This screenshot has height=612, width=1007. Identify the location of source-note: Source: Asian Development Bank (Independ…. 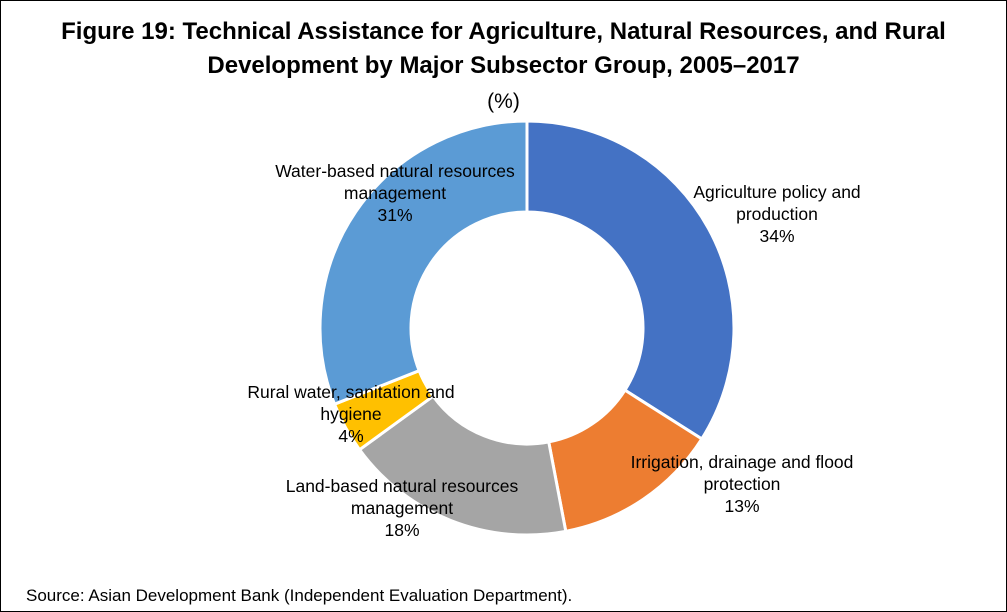
(299, 595).